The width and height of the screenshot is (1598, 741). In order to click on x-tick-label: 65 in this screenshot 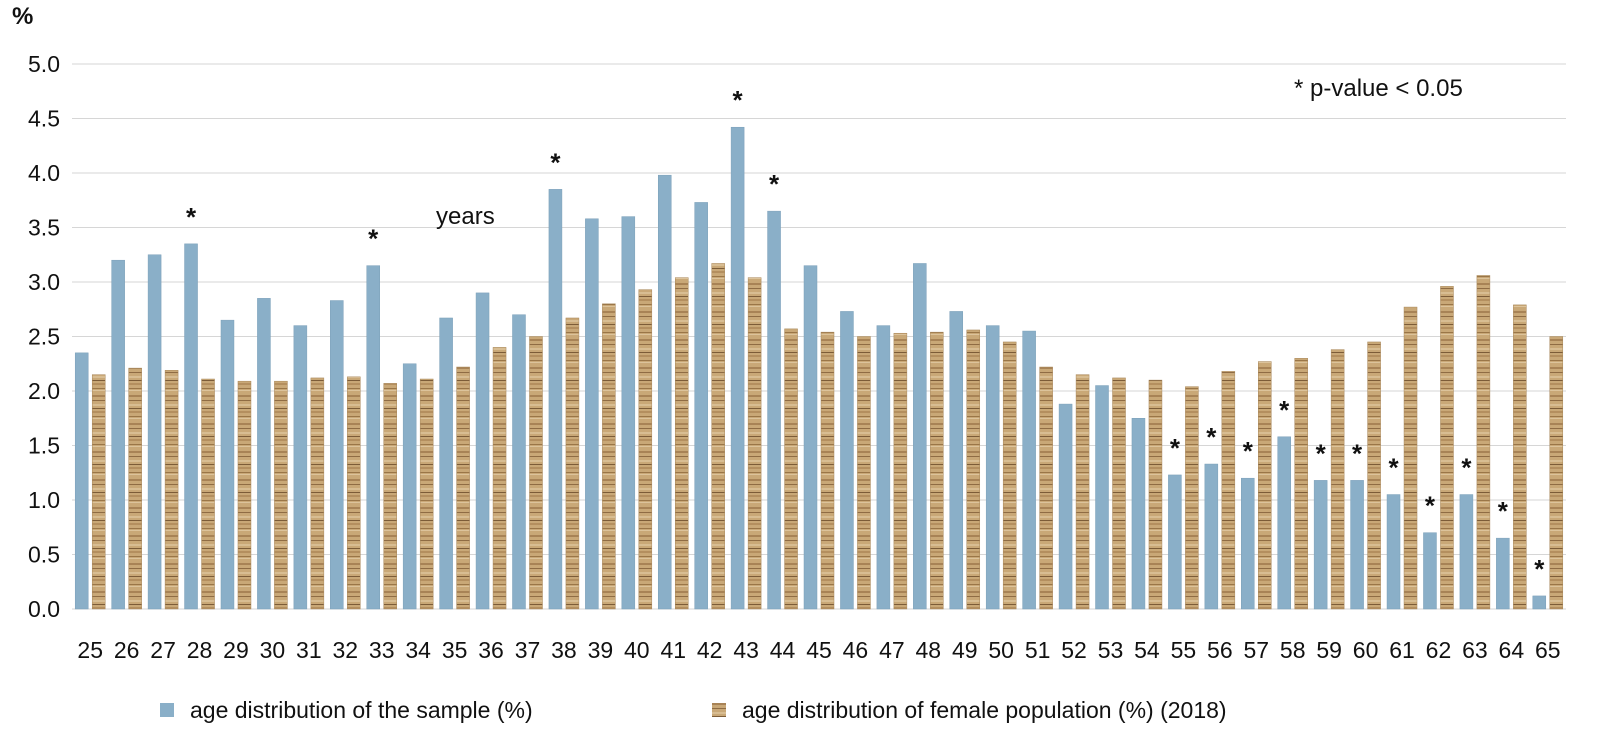, I will do `click(1548, 650)`.